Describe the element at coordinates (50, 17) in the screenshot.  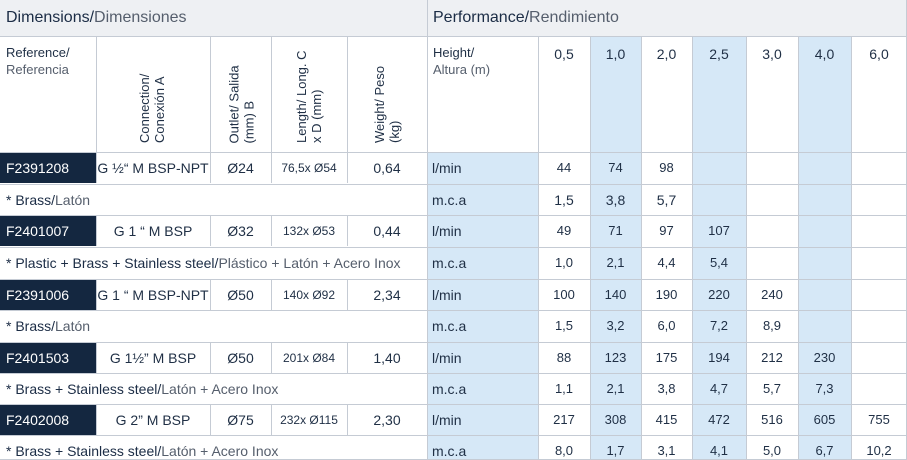
I see `dimensions-title: Dimensions/` at that location.